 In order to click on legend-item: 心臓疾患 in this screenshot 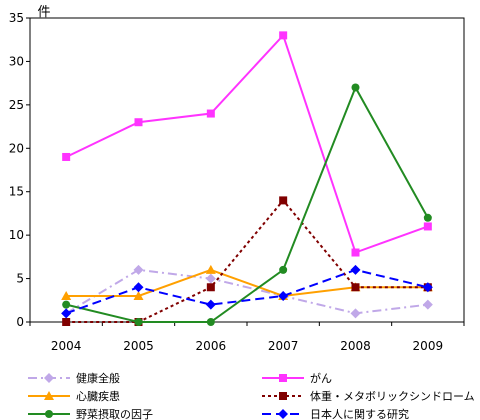, I will do `click(74, 396)`.